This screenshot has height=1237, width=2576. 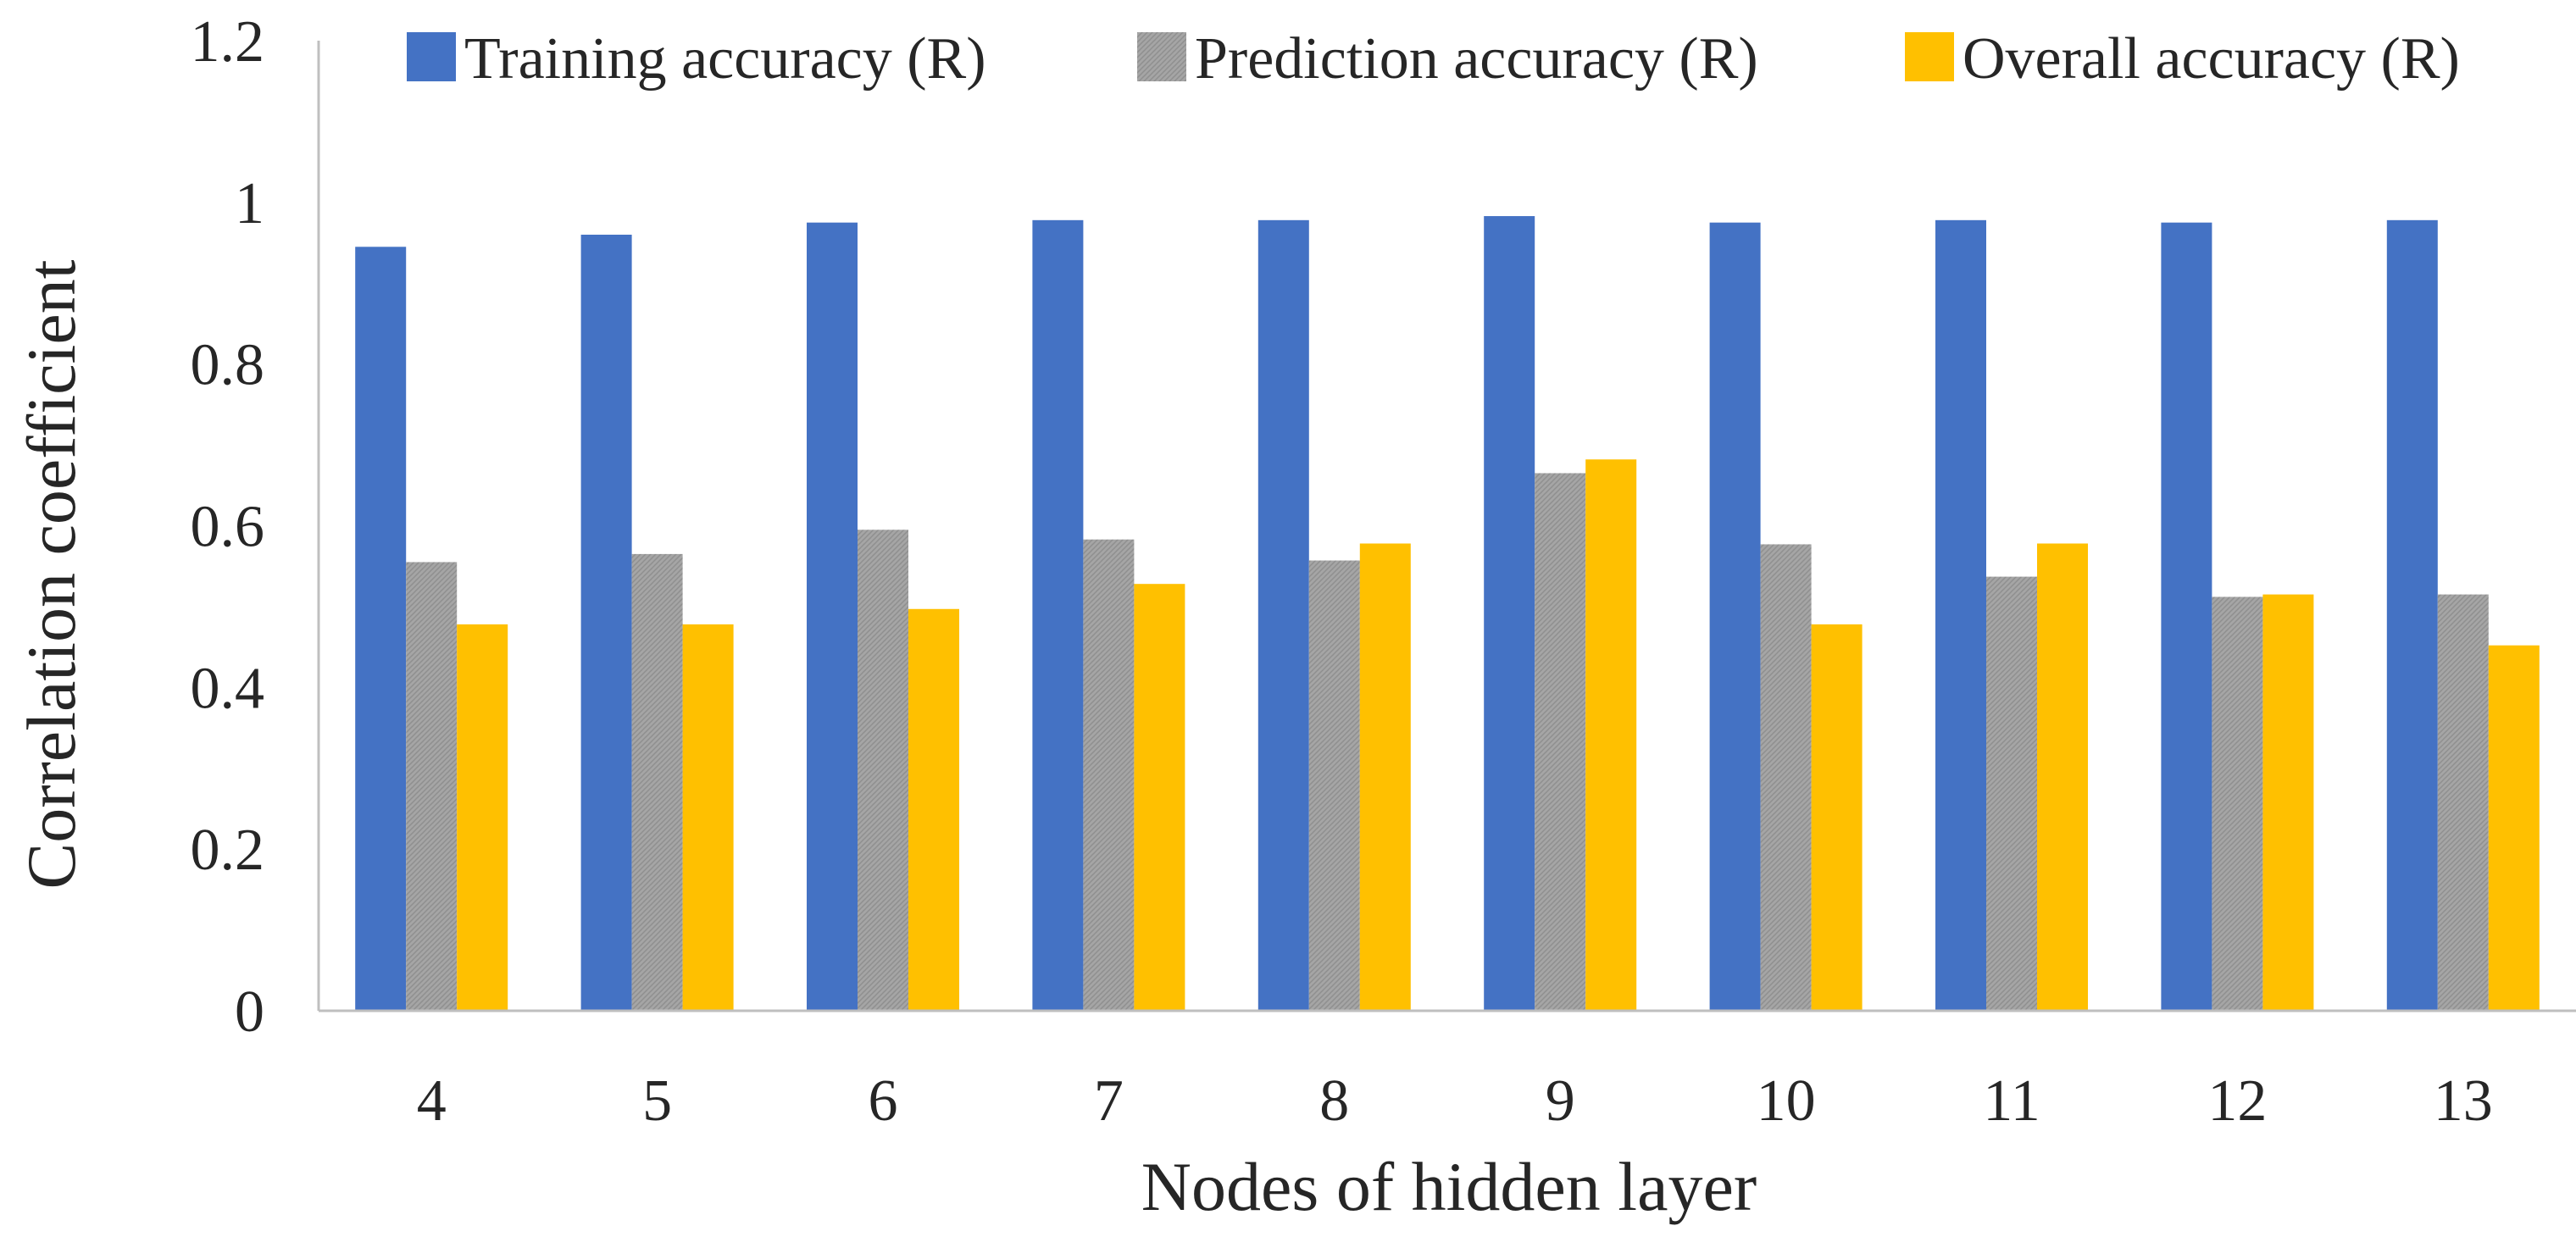 What do you see at coordinates (1786, 1101) in the screenshot?
I see `x-tick-label: 10` at bounding box center [1786, 1101].